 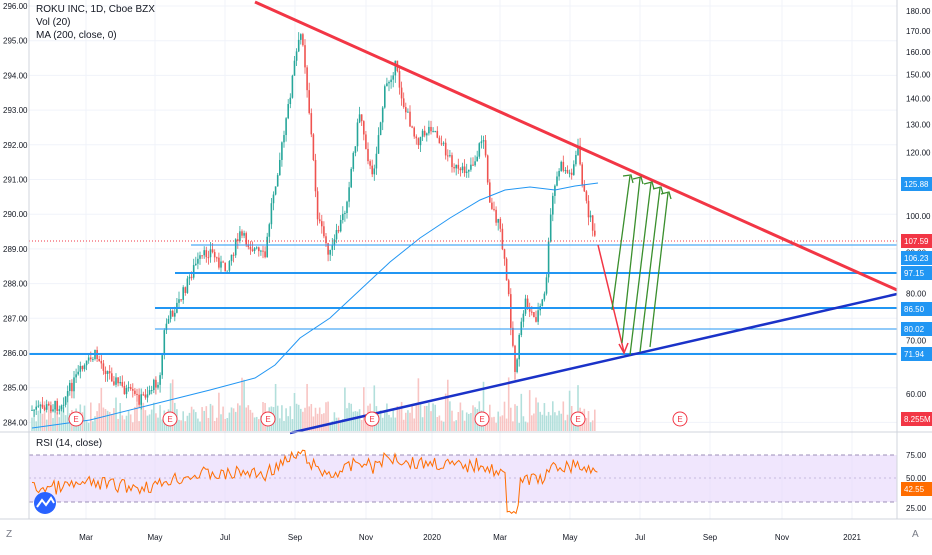 I want to click on left-tick-label: 290.00, so click(x=15, y=214).